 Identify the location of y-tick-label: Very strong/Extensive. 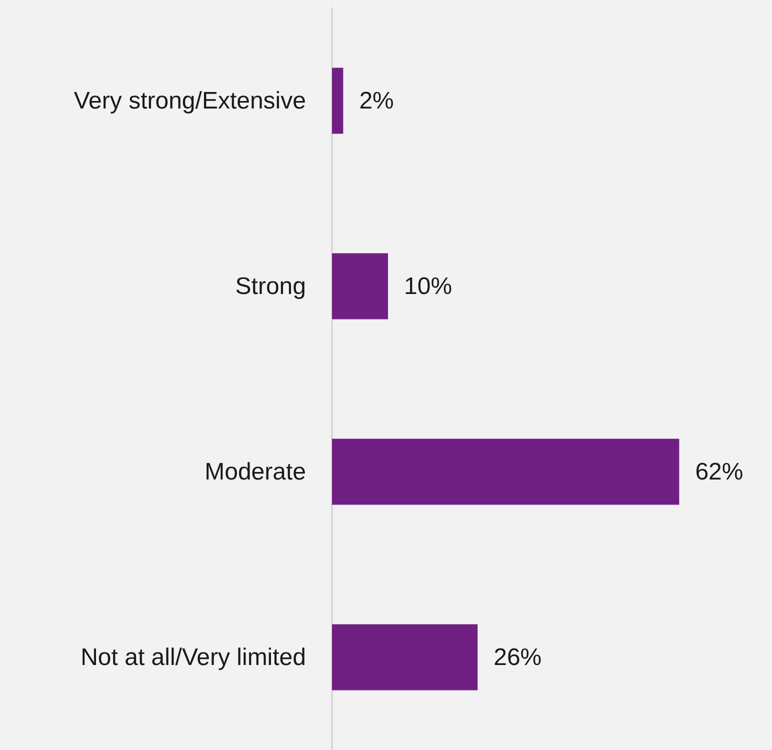
(190, 100).